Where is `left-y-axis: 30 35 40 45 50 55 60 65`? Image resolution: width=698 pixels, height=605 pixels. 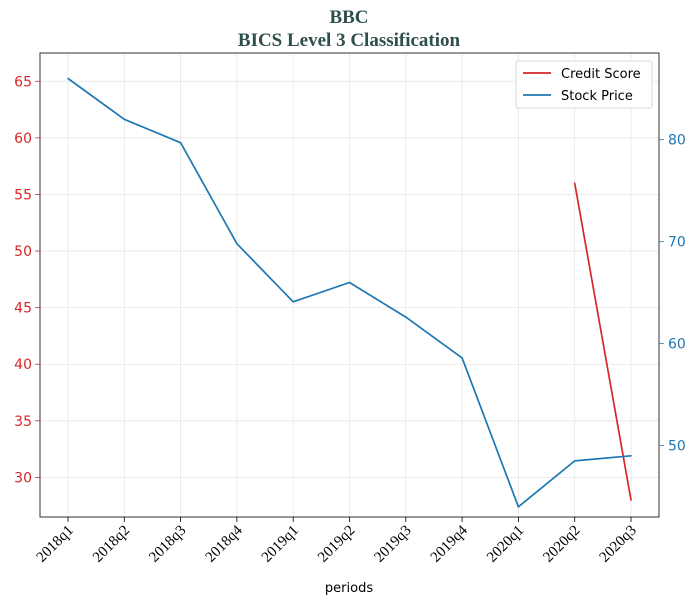
left-y-axis: 30 35 40 45 50 55 60 65 is located at coordinates (27, 280).